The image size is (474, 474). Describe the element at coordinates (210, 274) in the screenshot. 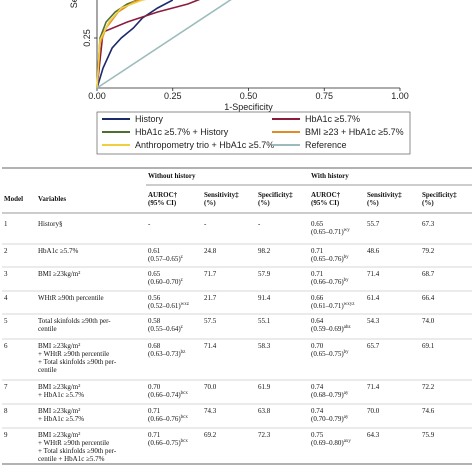

I see `cell: 71.7` at that location.